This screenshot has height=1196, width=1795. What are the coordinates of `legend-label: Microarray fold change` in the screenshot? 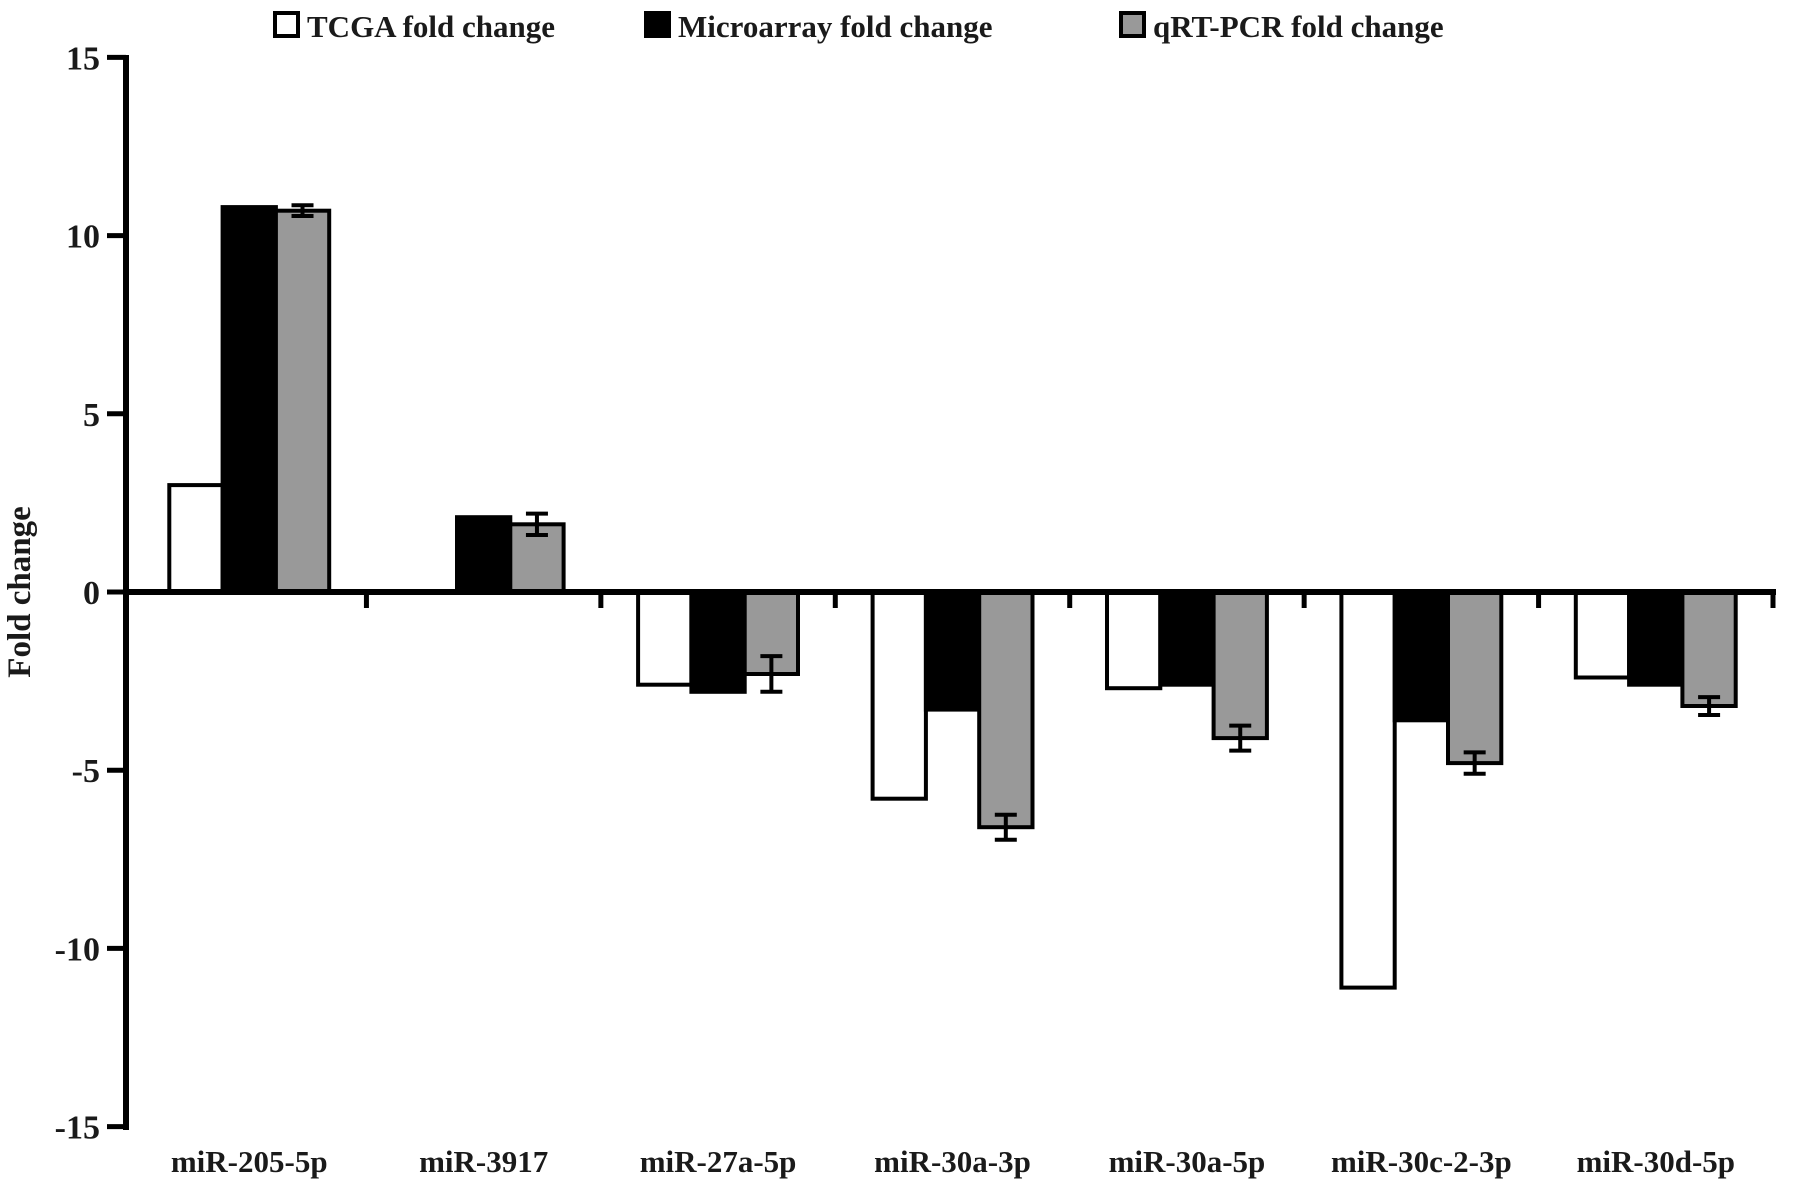 It's located at (835, 26).